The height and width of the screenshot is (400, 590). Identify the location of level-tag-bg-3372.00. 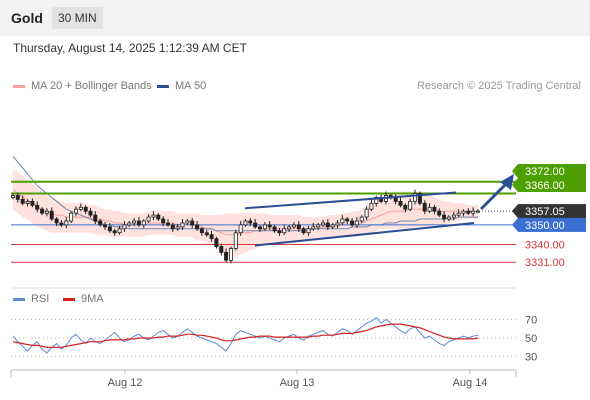
(552, 171).